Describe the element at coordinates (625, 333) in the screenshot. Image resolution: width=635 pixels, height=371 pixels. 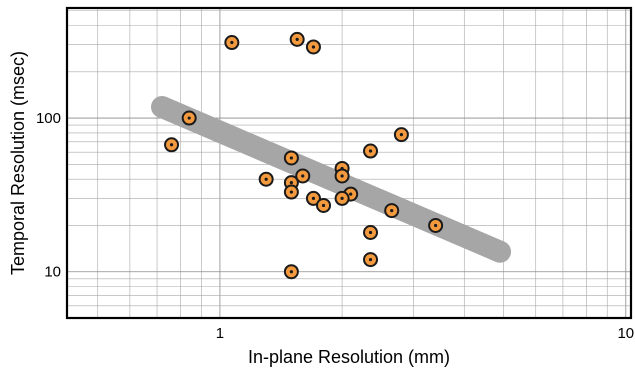
I see `x-tick-label: 10` at that location.